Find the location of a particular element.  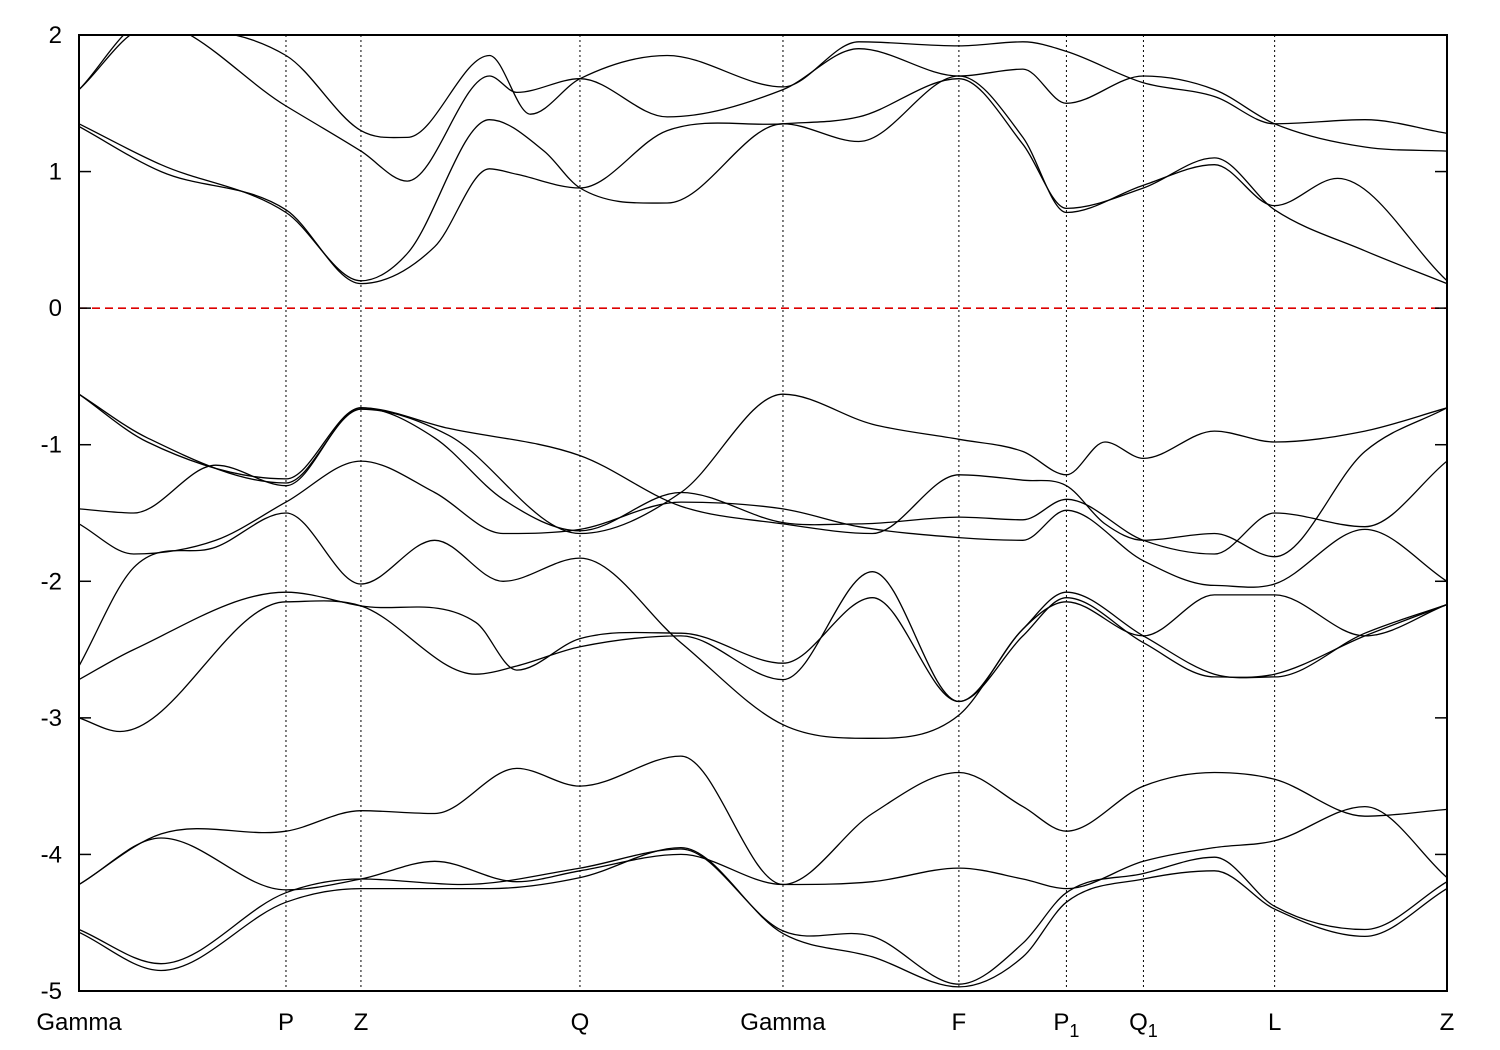

y-tick-label-8: 2 is located at coordinates (55, 35).